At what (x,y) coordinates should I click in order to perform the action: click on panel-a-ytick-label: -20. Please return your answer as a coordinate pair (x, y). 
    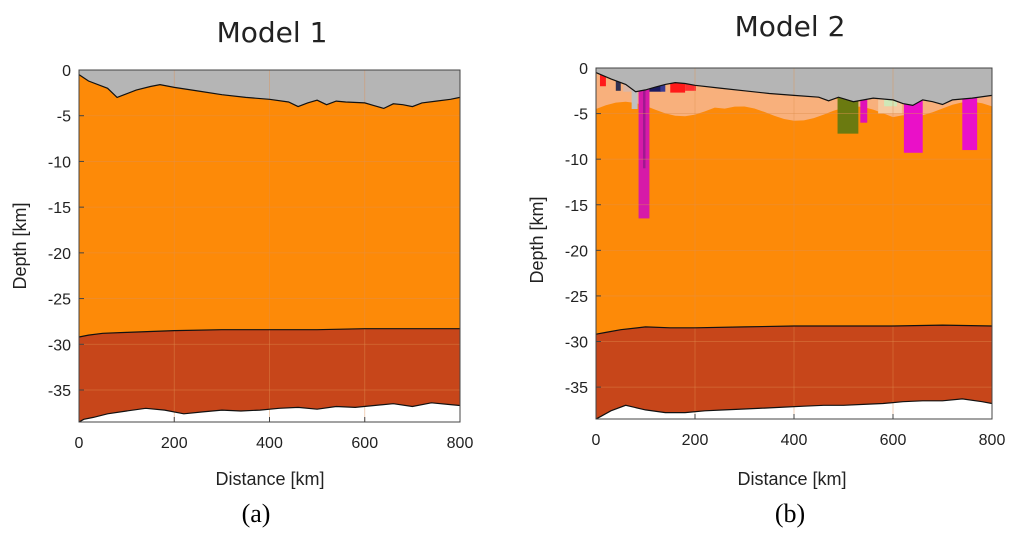
    Looking at the image, I should click on (59, 254).